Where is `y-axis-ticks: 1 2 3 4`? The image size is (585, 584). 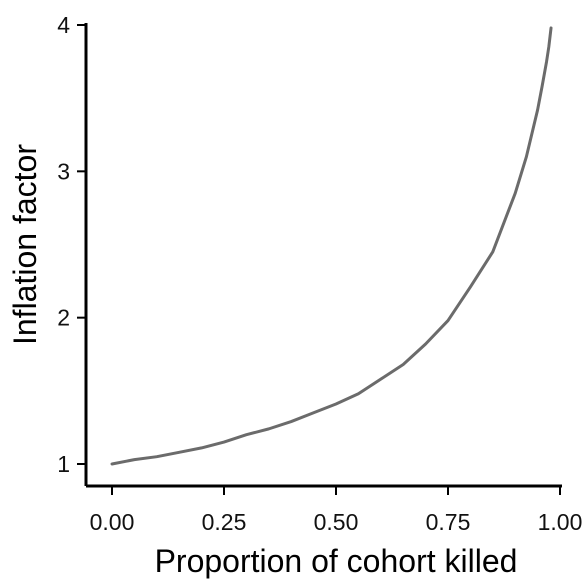 y-axis-ticks: 1 2 3 4 is located at coordinates (71, 244).